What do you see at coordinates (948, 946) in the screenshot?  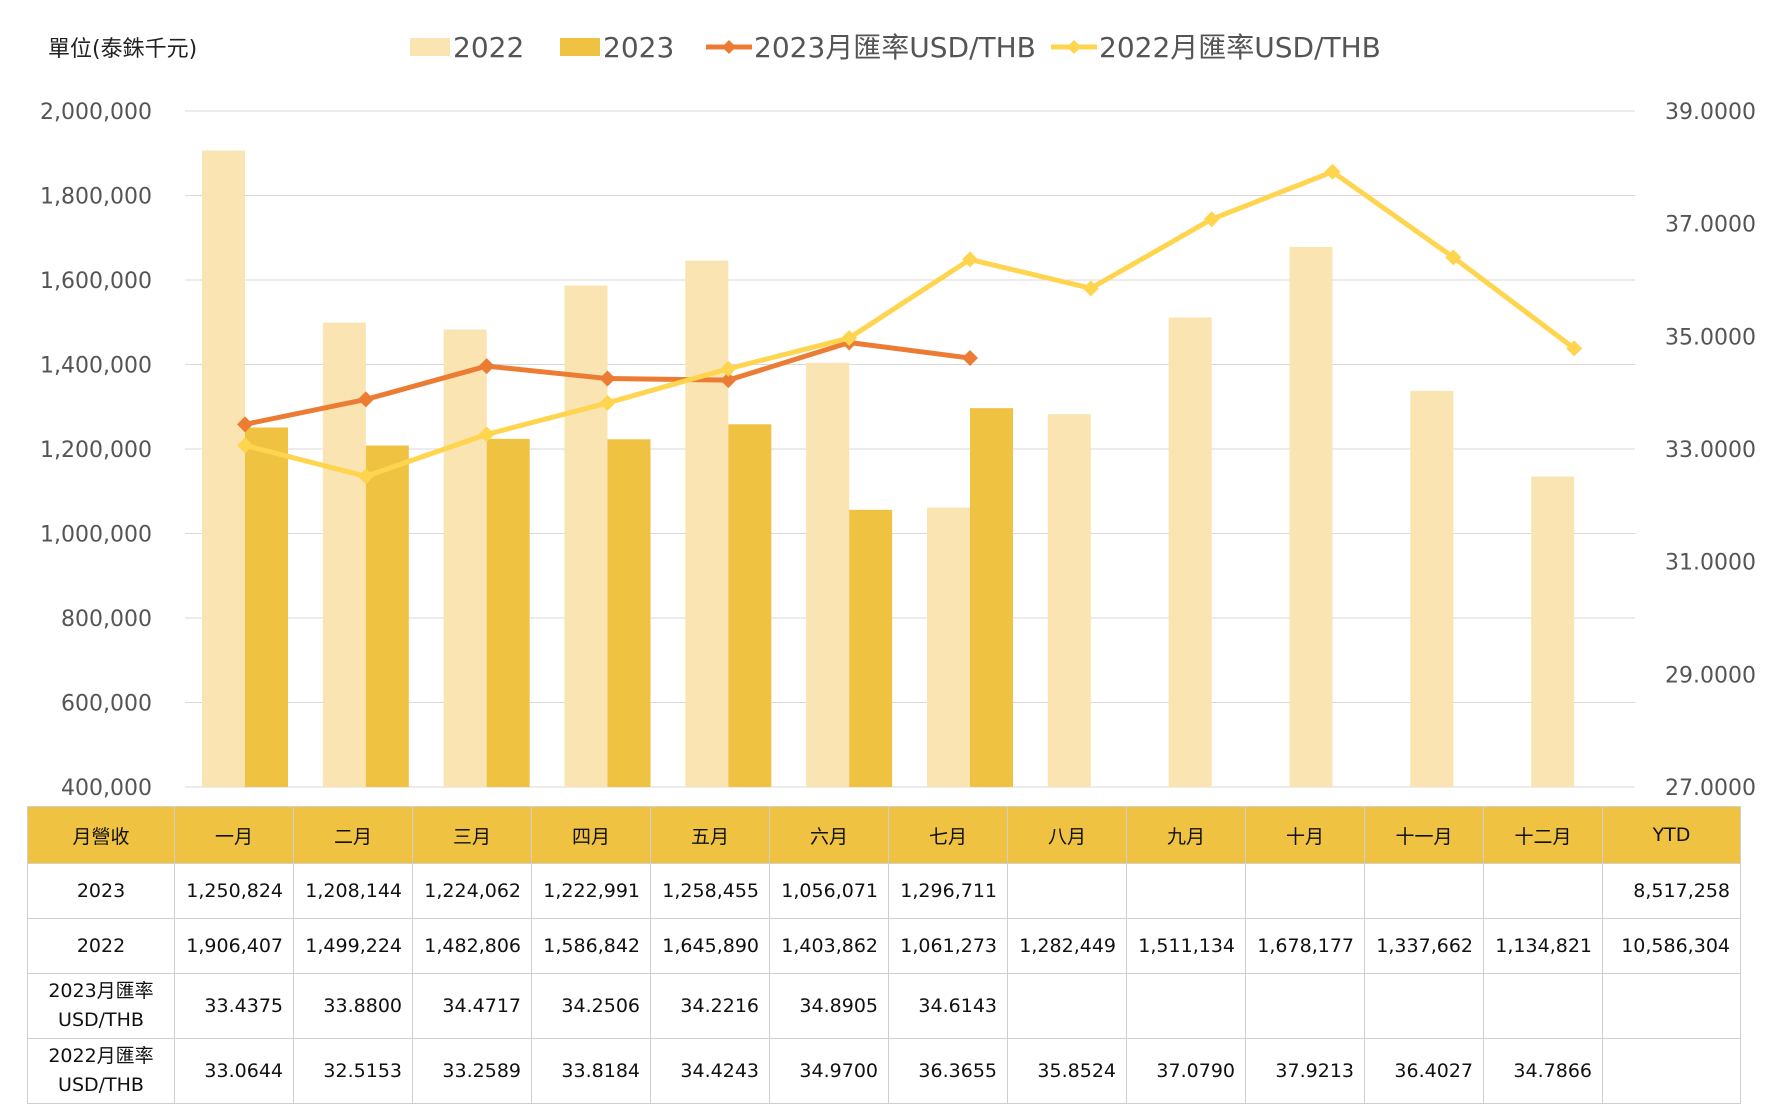 I see `table-cell: 1,061,273` at bounding box center [948, 946].